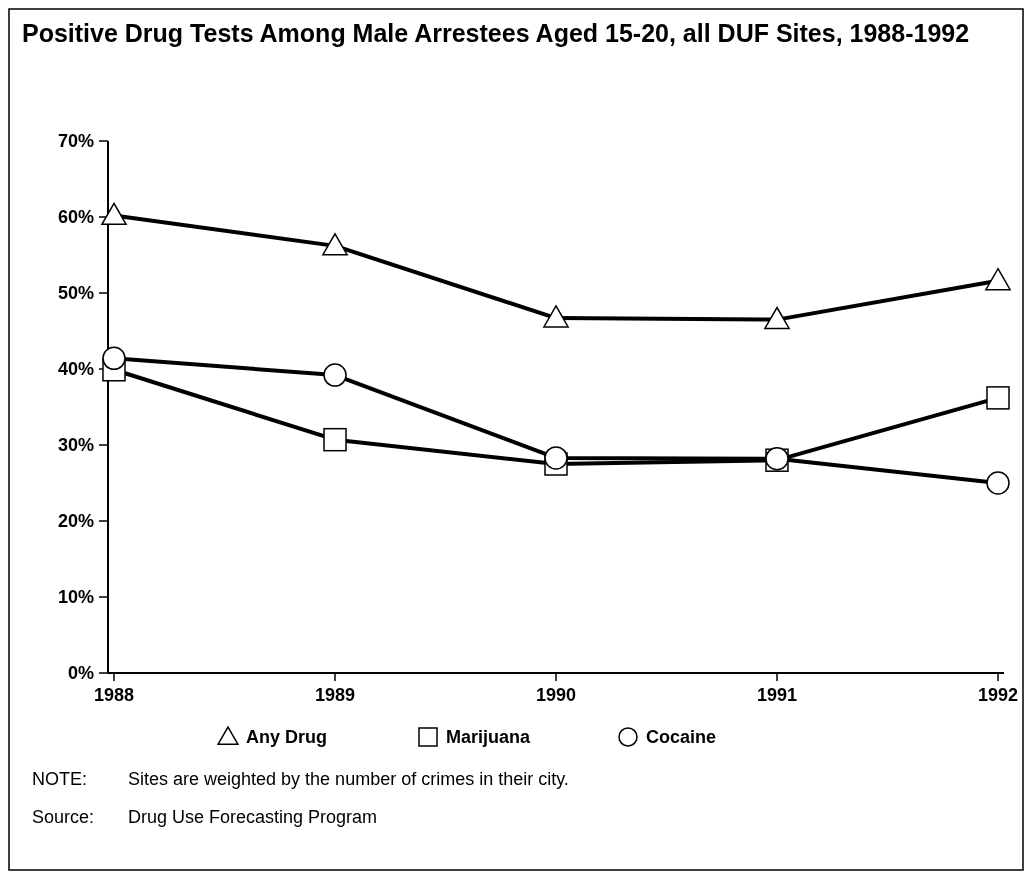  I want to click on y-tick-label: 60%, so click(75, 217).